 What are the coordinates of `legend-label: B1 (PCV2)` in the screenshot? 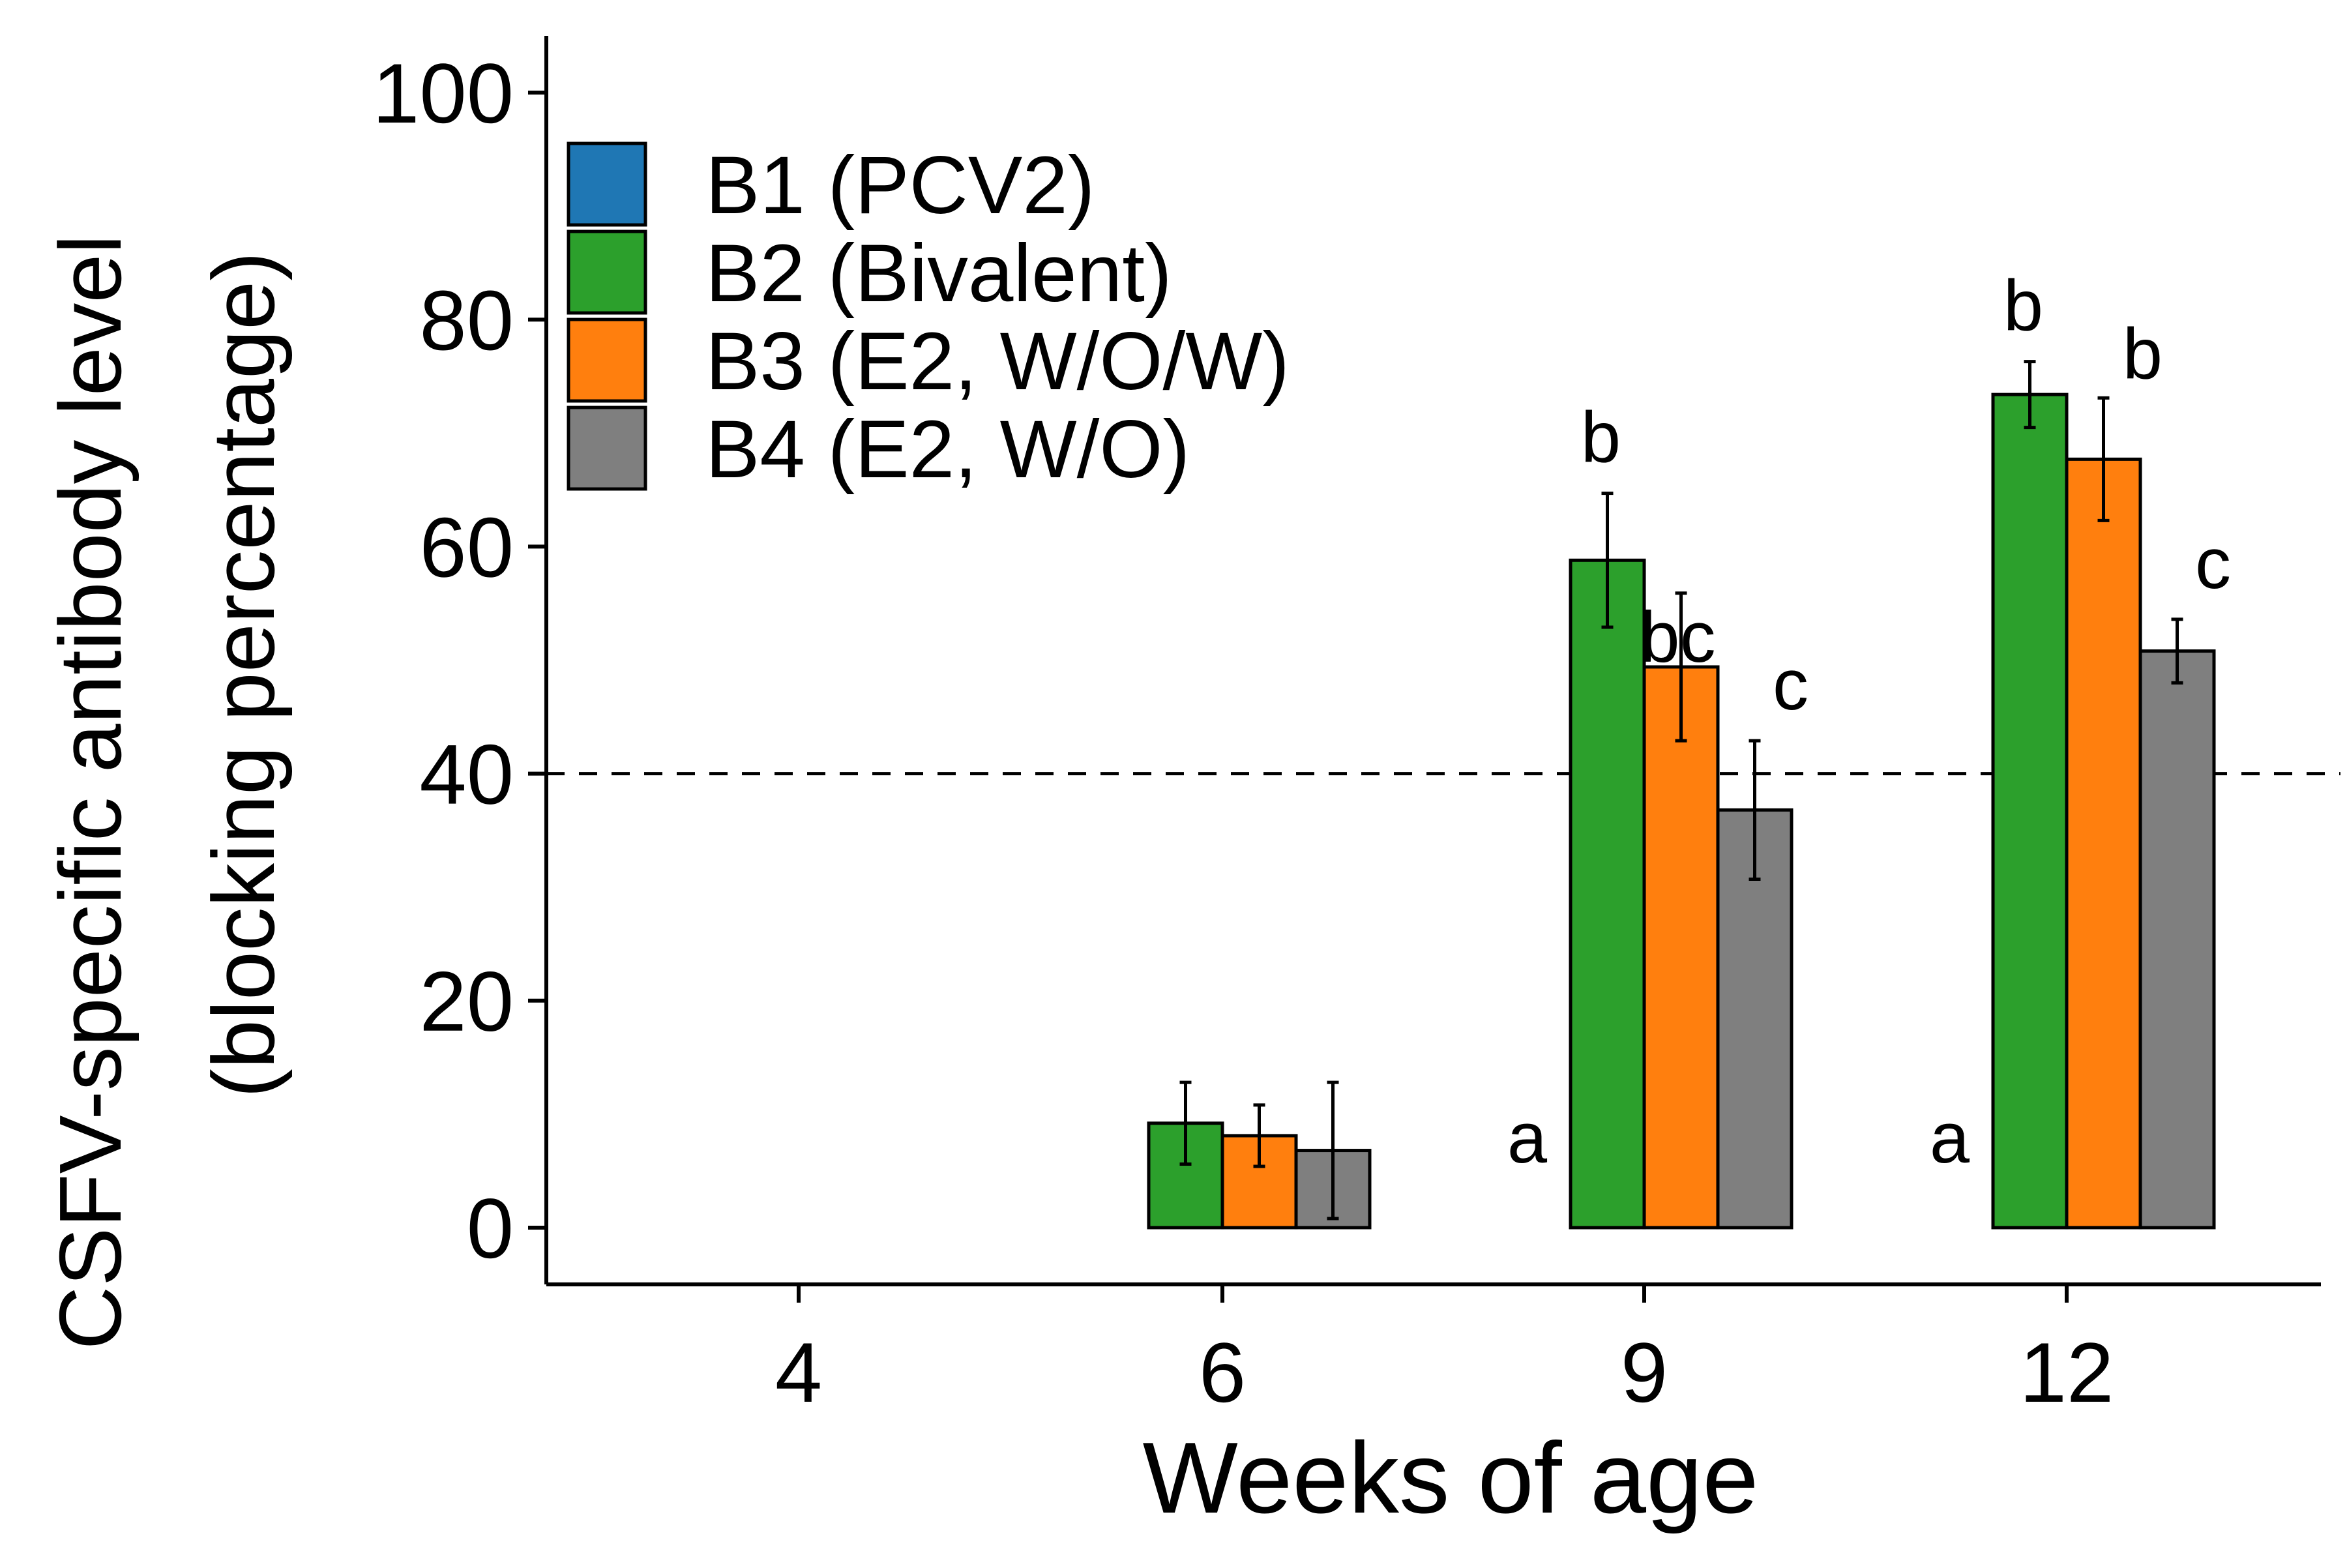 It's located at (900, 185).